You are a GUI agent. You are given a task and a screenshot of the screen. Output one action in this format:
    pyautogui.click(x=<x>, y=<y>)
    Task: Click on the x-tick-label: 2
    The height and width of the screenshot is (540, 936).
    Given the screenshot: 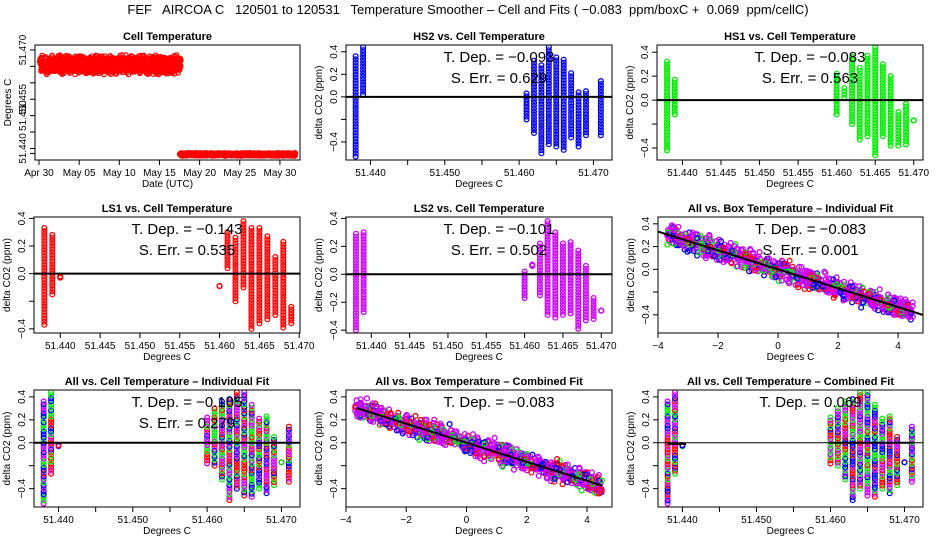 What is the action you would take?
    pyautogui.click(x=838, y=346)
    